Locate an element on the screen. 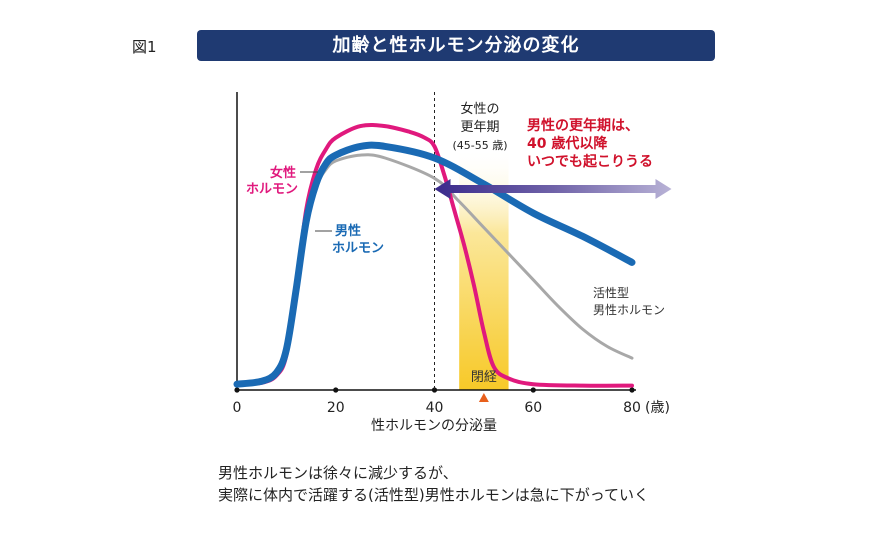  menopause-period-label: 女性の is located at coordinates (479, 109).